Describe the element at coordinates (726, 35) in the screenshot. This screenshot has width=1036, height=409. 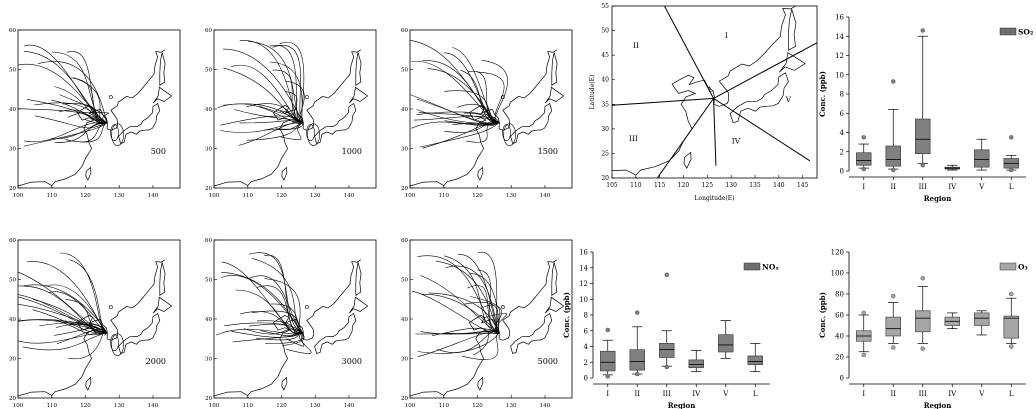
I see `region-label: I` at that location.